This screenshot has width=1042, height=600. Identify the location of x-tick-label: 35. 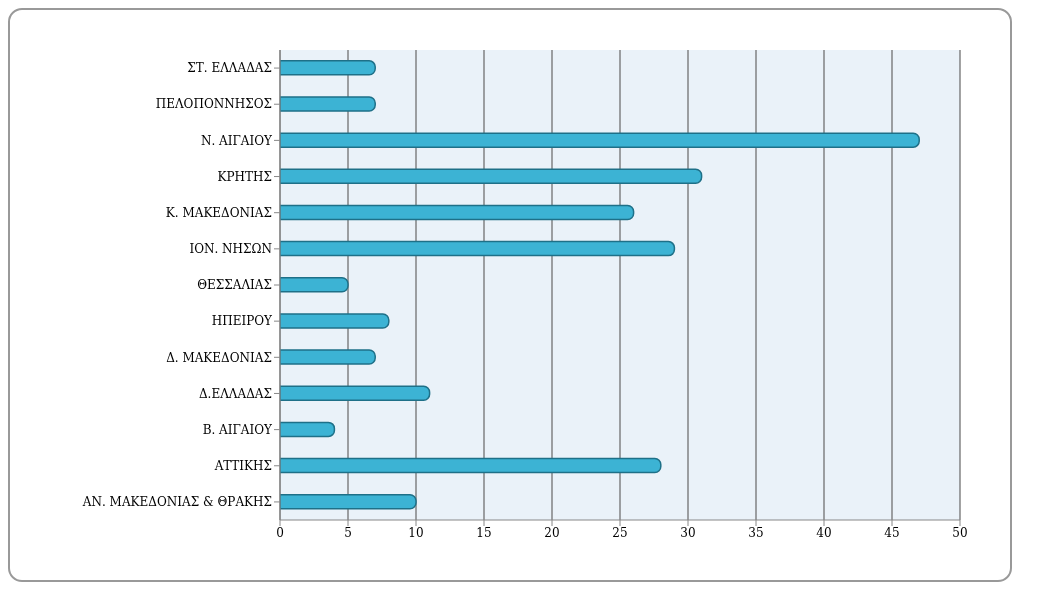
(756, 532).